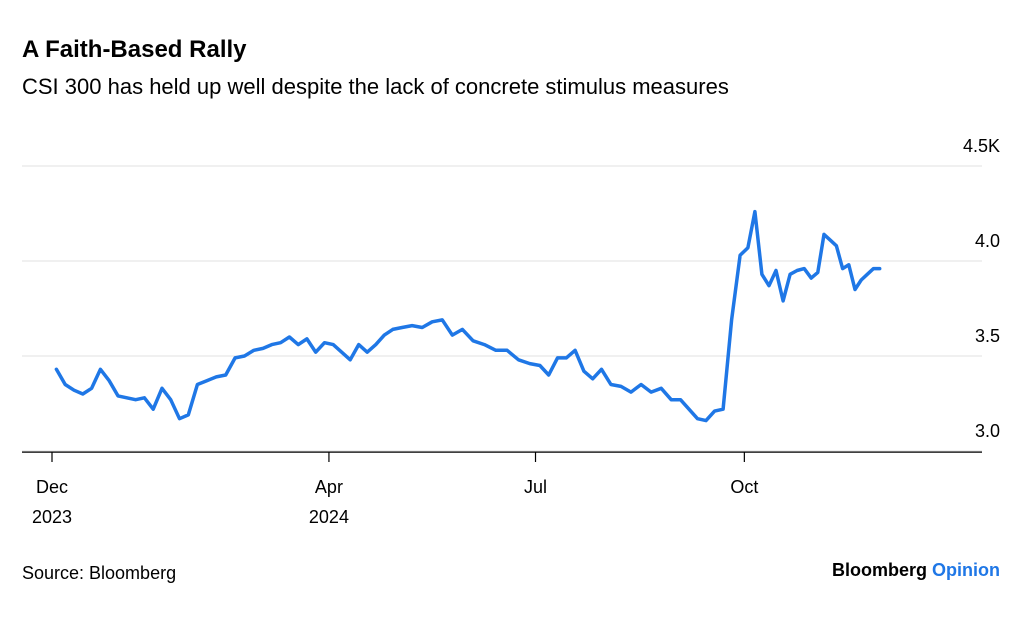  Describe the element at coordinates (879, 570) in the screenshot. I see `brand-name: Bloomberg` at that location.